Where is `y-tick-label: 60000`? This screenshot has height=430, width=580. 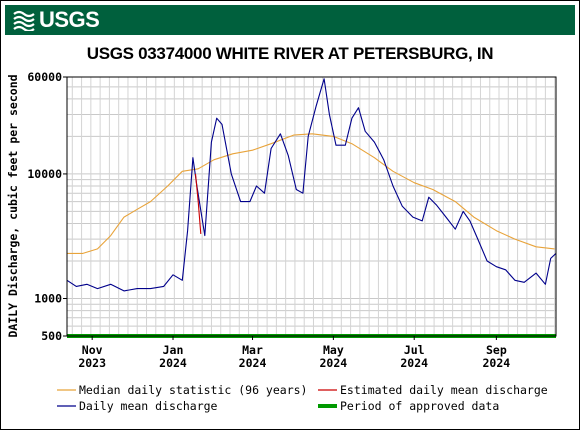
y-tick-label: 60000 is located at coordinates (44, 77).